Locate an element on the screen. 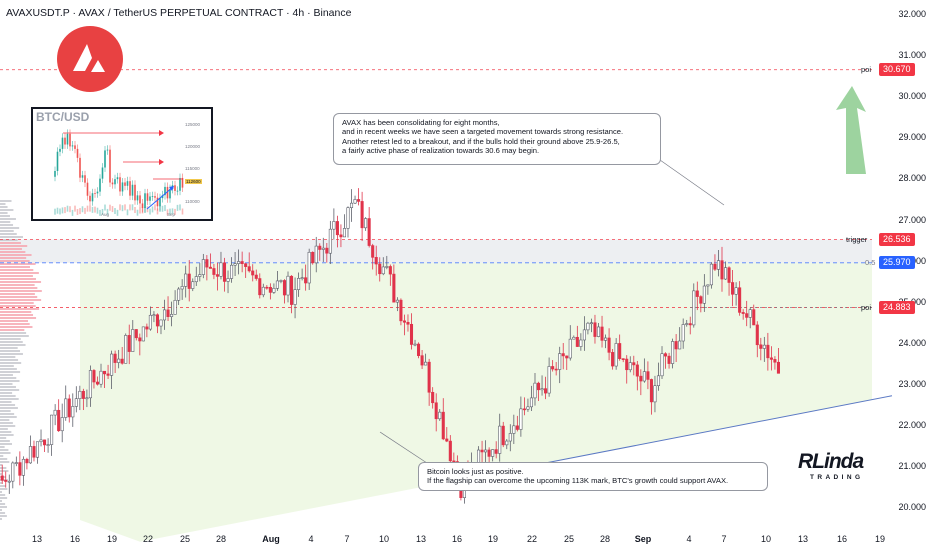 The image size is (932, 550). price-tick-label: 28.000 is located at coordinates (912, 178).